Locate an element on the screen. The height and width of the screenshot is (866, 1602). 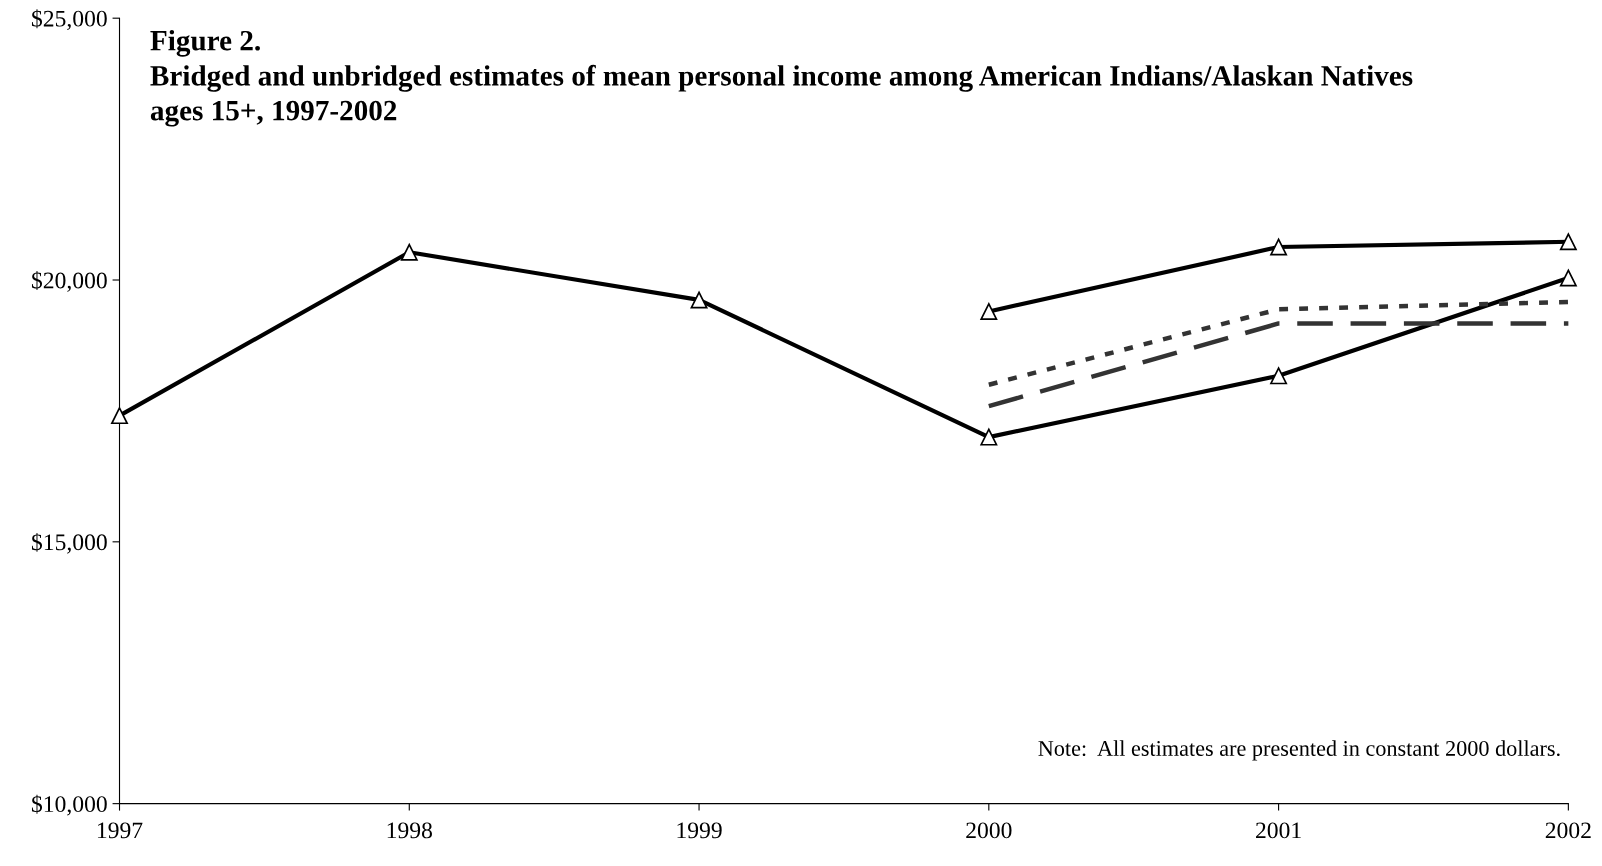
x-tick-label: 1999 is located at coordinates (699, 830).